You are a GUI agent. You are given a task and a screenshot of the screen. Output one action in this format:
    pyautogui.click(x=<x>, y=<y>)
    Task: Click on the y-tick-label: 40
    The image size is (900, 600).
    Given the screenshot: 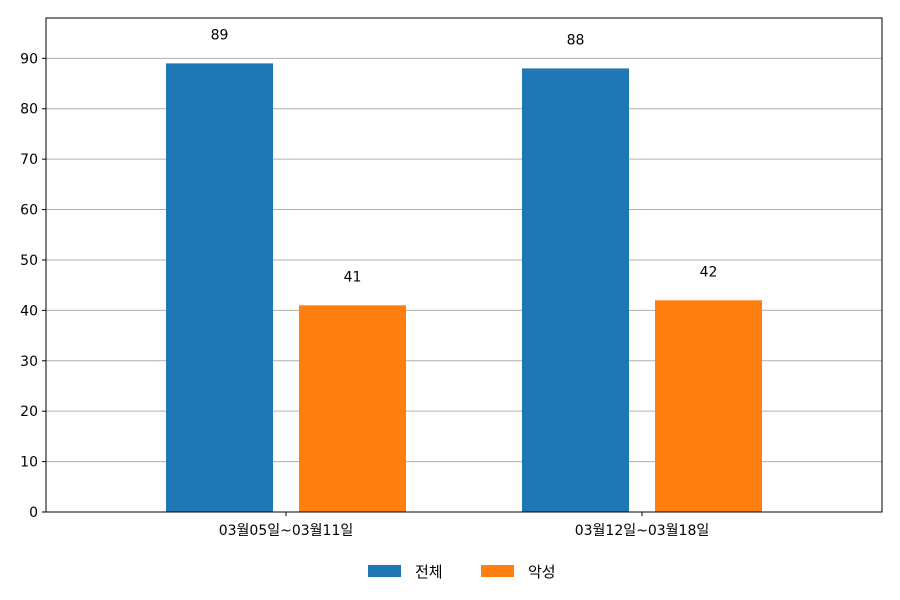 What is the action you would take?
    pyautogui.click(x=29, y=311)
    